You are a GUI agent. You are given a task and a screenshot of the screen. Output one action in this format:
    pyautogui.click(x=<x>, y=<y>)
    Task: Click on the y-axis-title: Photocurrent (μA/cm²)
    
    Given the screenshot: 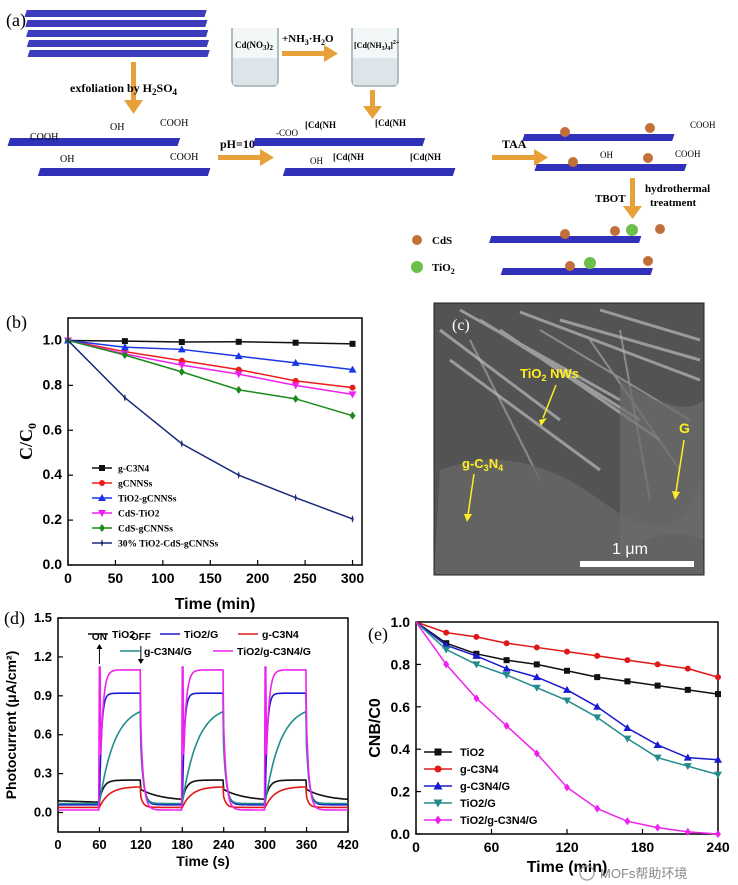 What is the action you would take?
    pyautogui.click(x=11, y=725)
    